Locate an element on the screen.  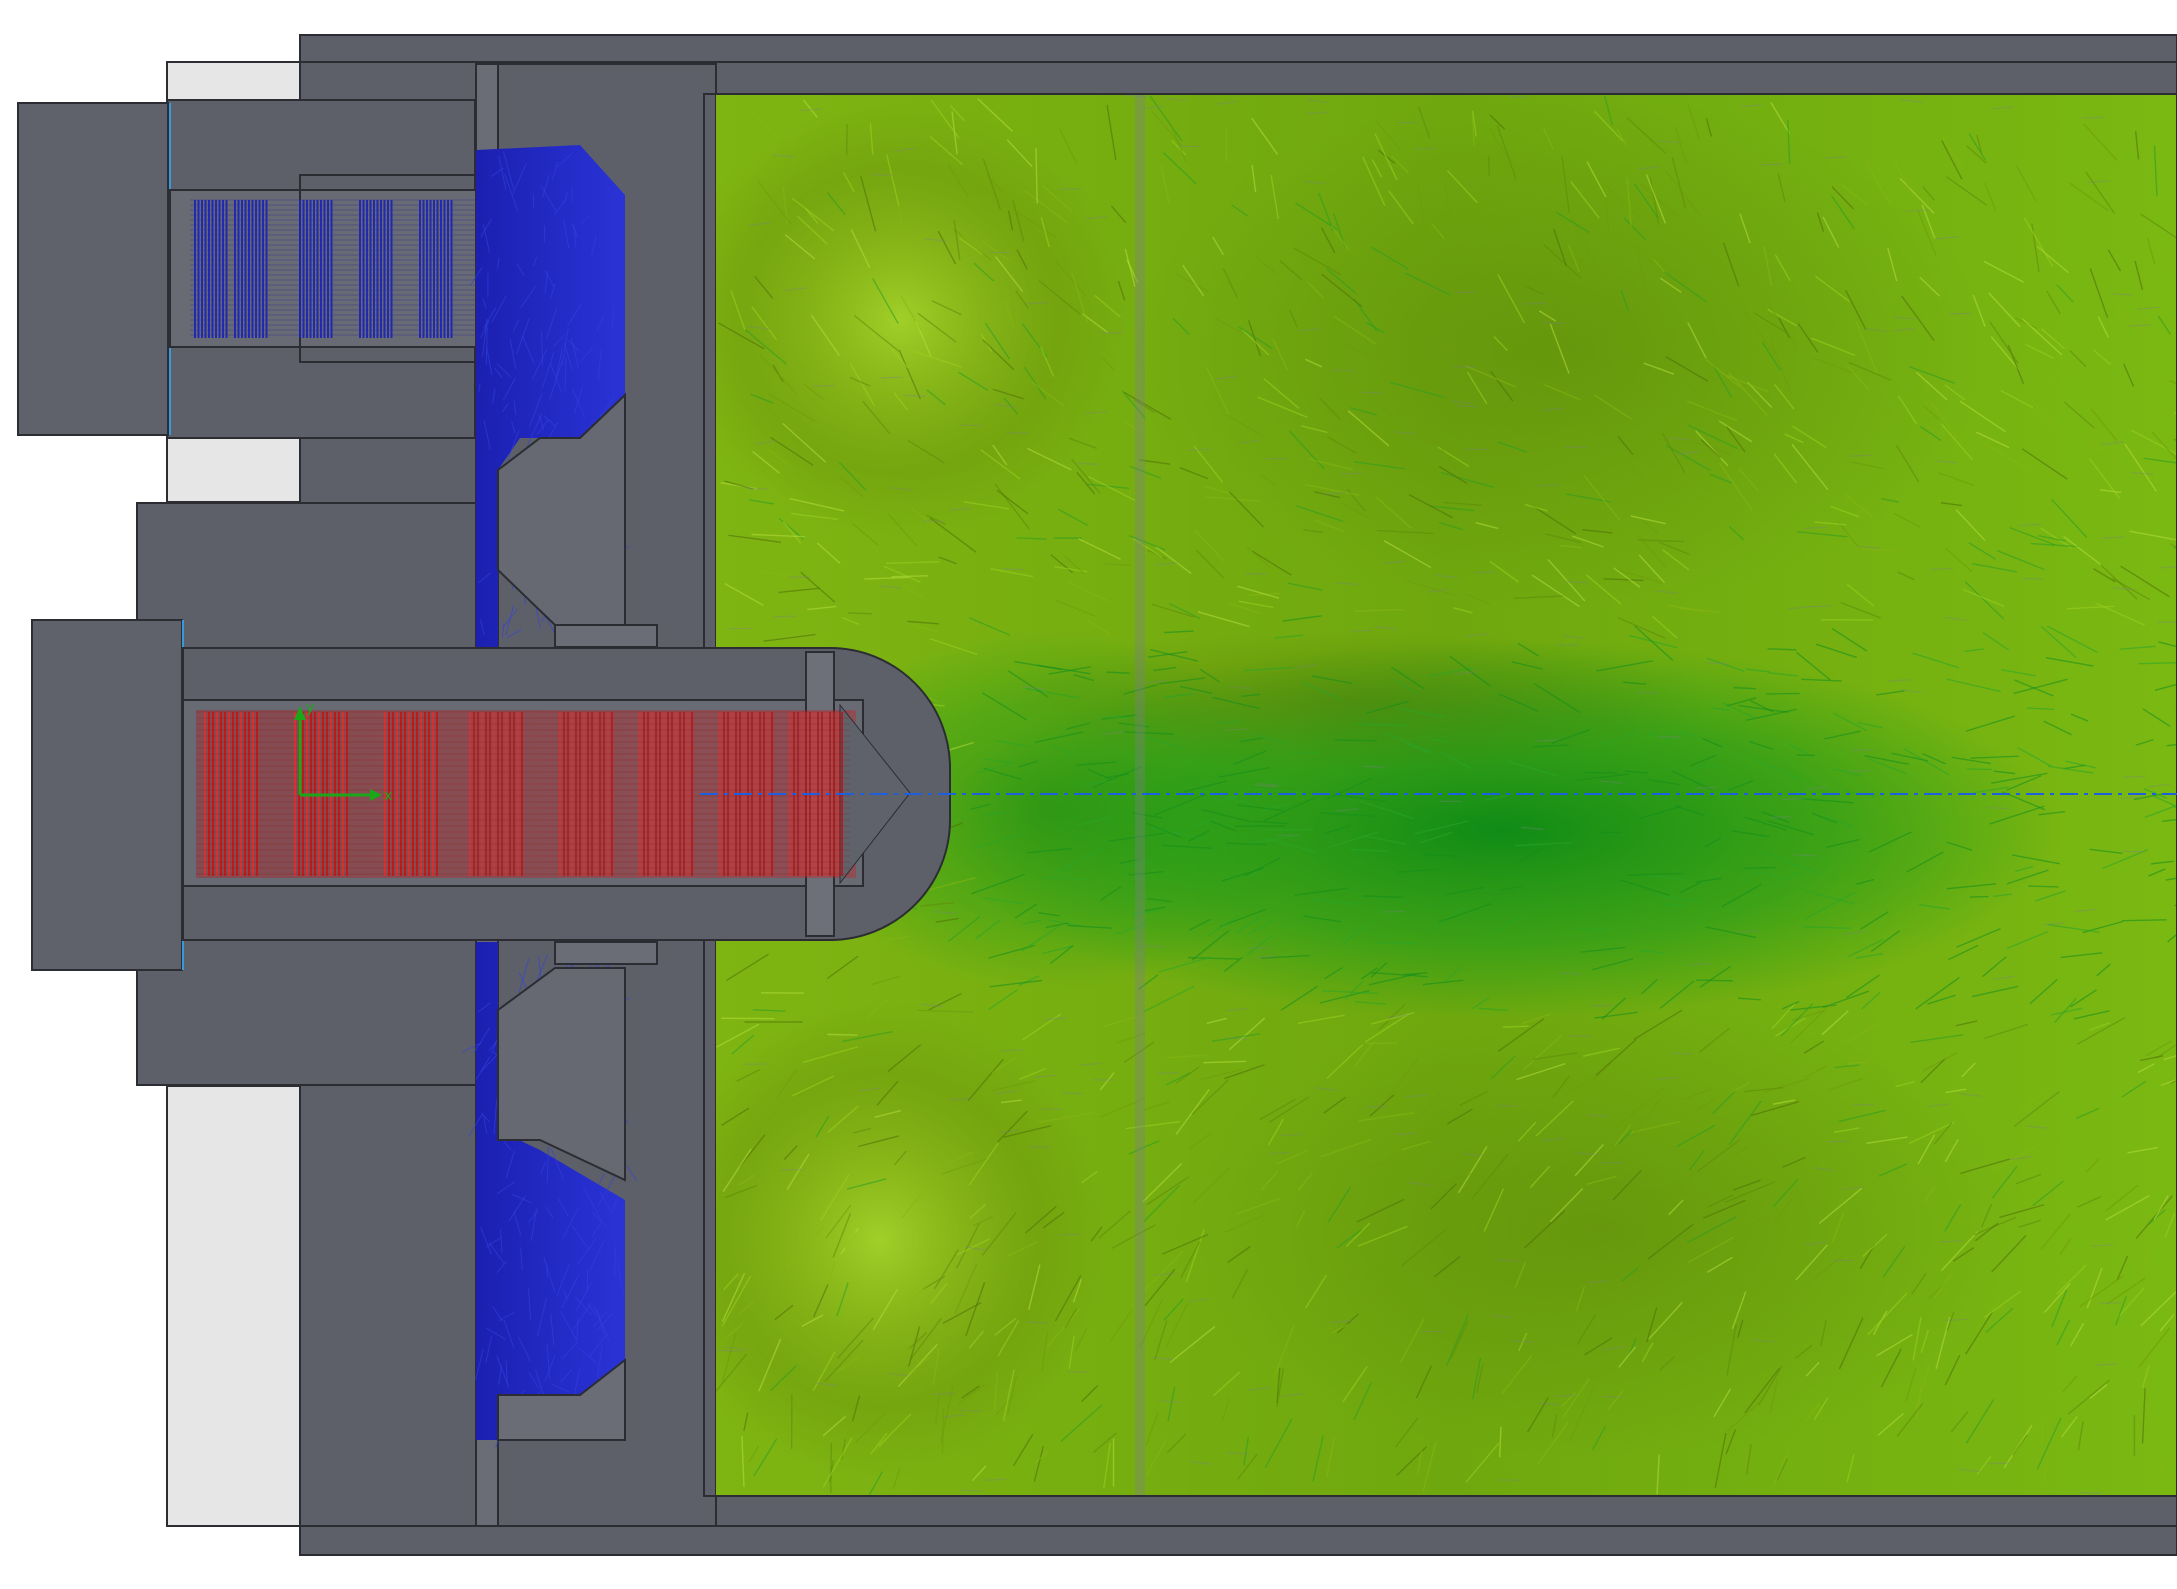
lower-foot-bracket is located at coordinates (561, 1399).